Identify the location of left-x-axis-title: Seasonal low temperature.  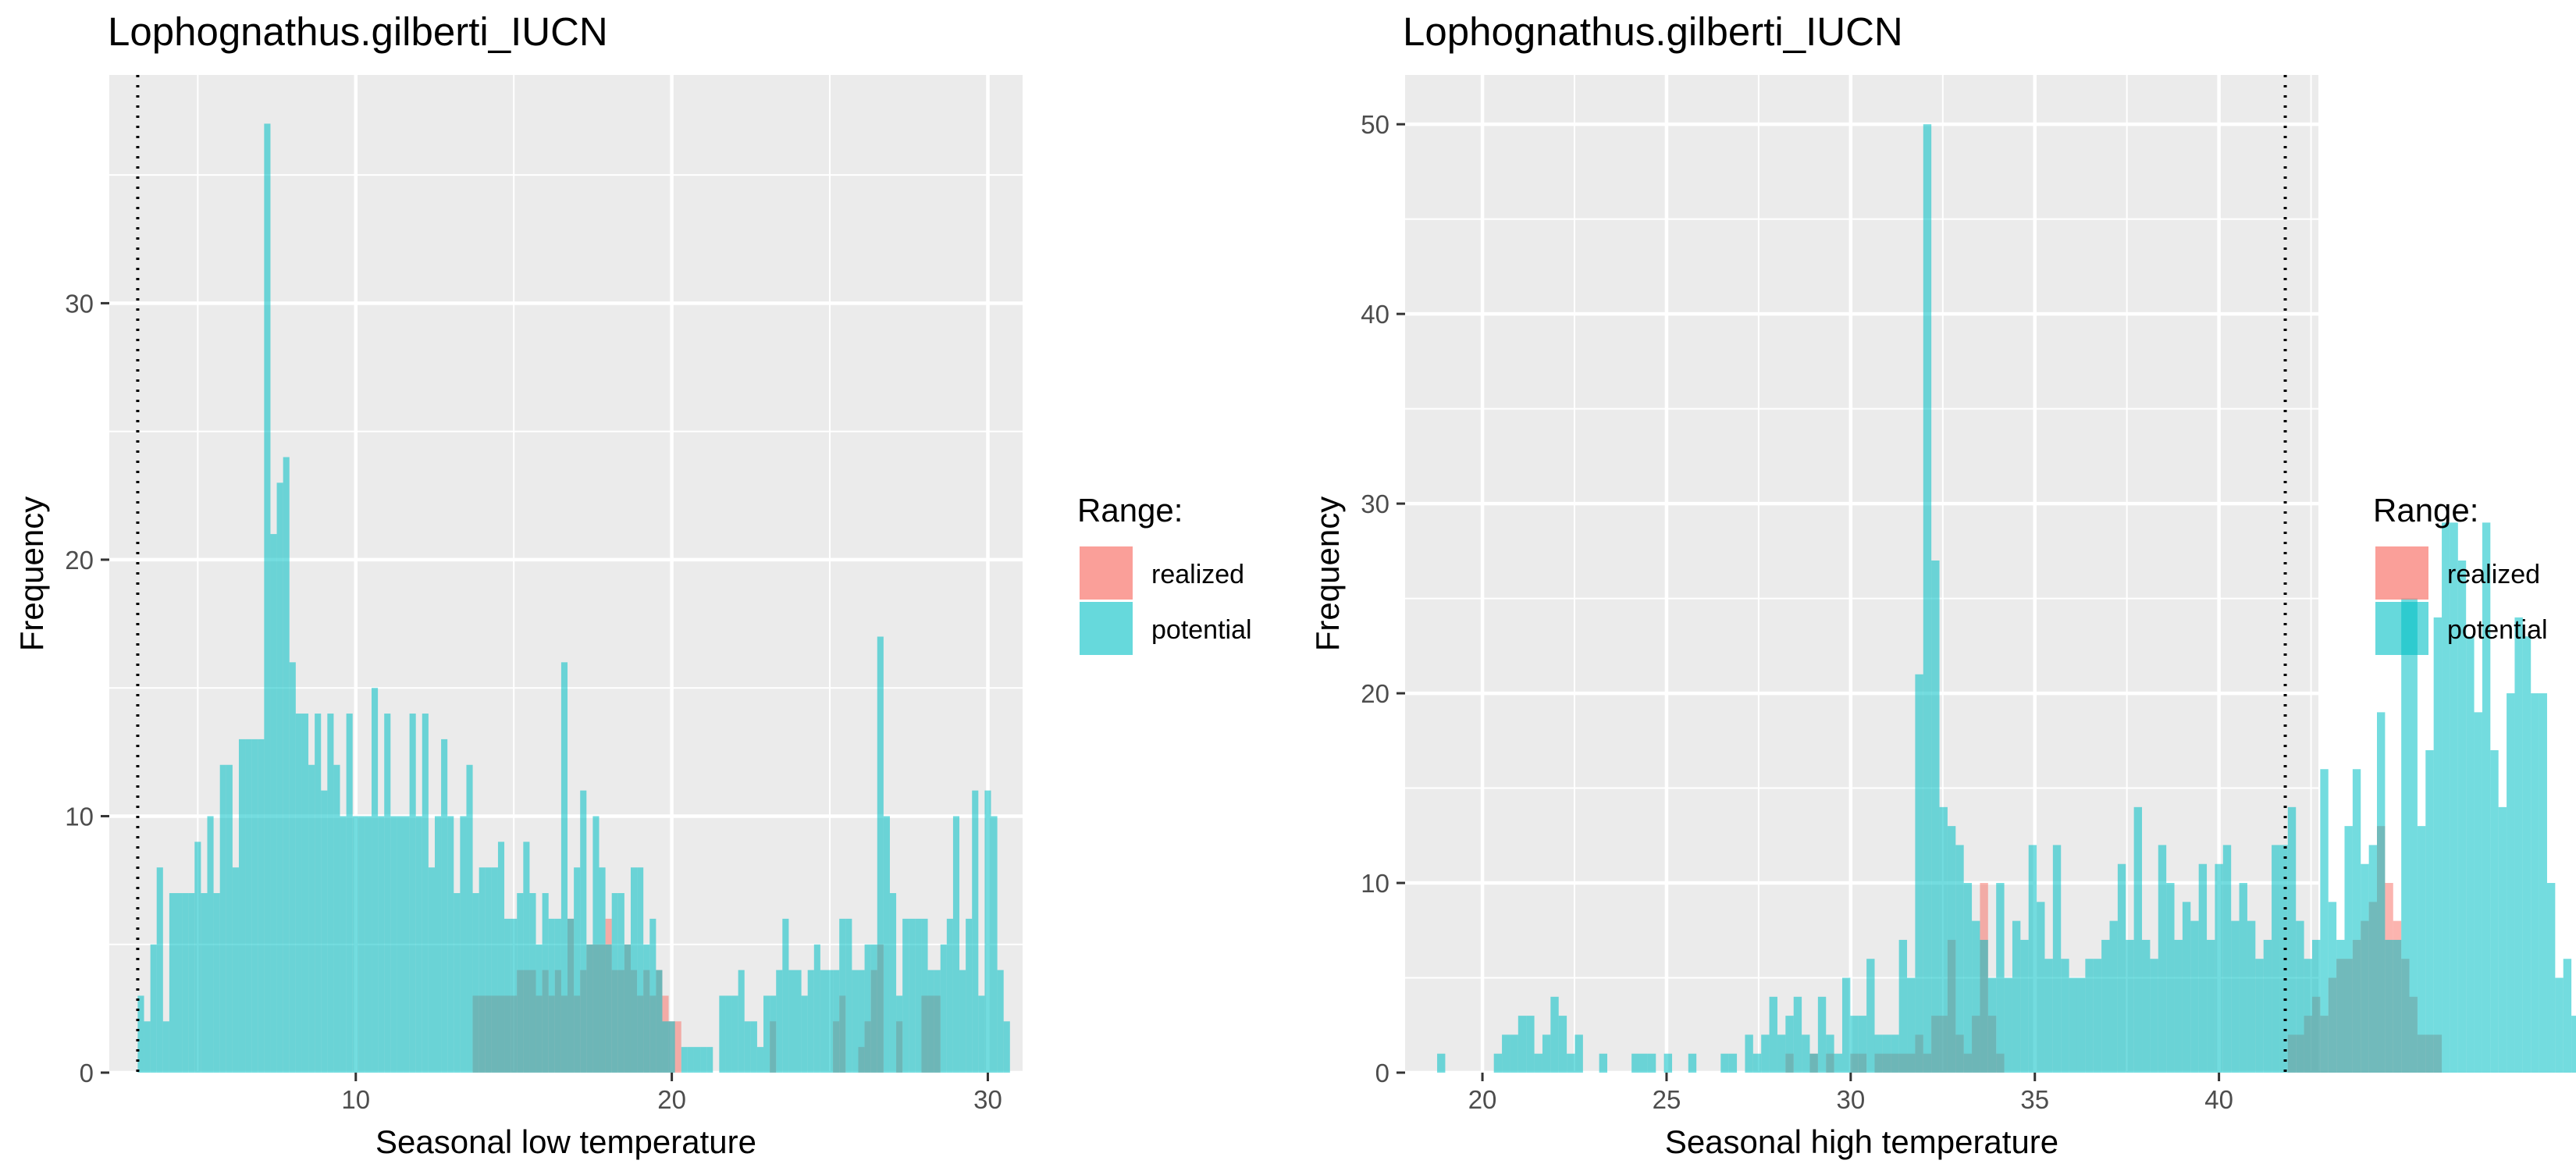
(565, 1141).